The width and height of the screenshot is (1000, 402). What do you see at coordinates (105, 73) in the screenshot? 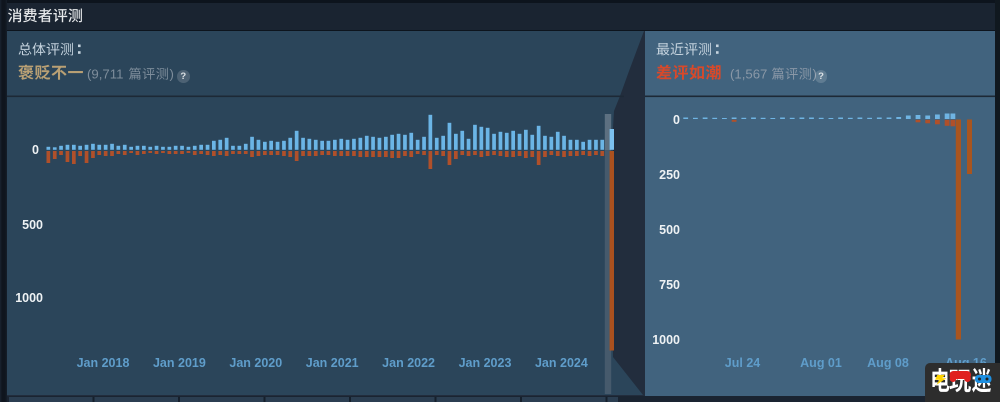
I see `svg-text: (9,711` at bounding box center [105, 73].